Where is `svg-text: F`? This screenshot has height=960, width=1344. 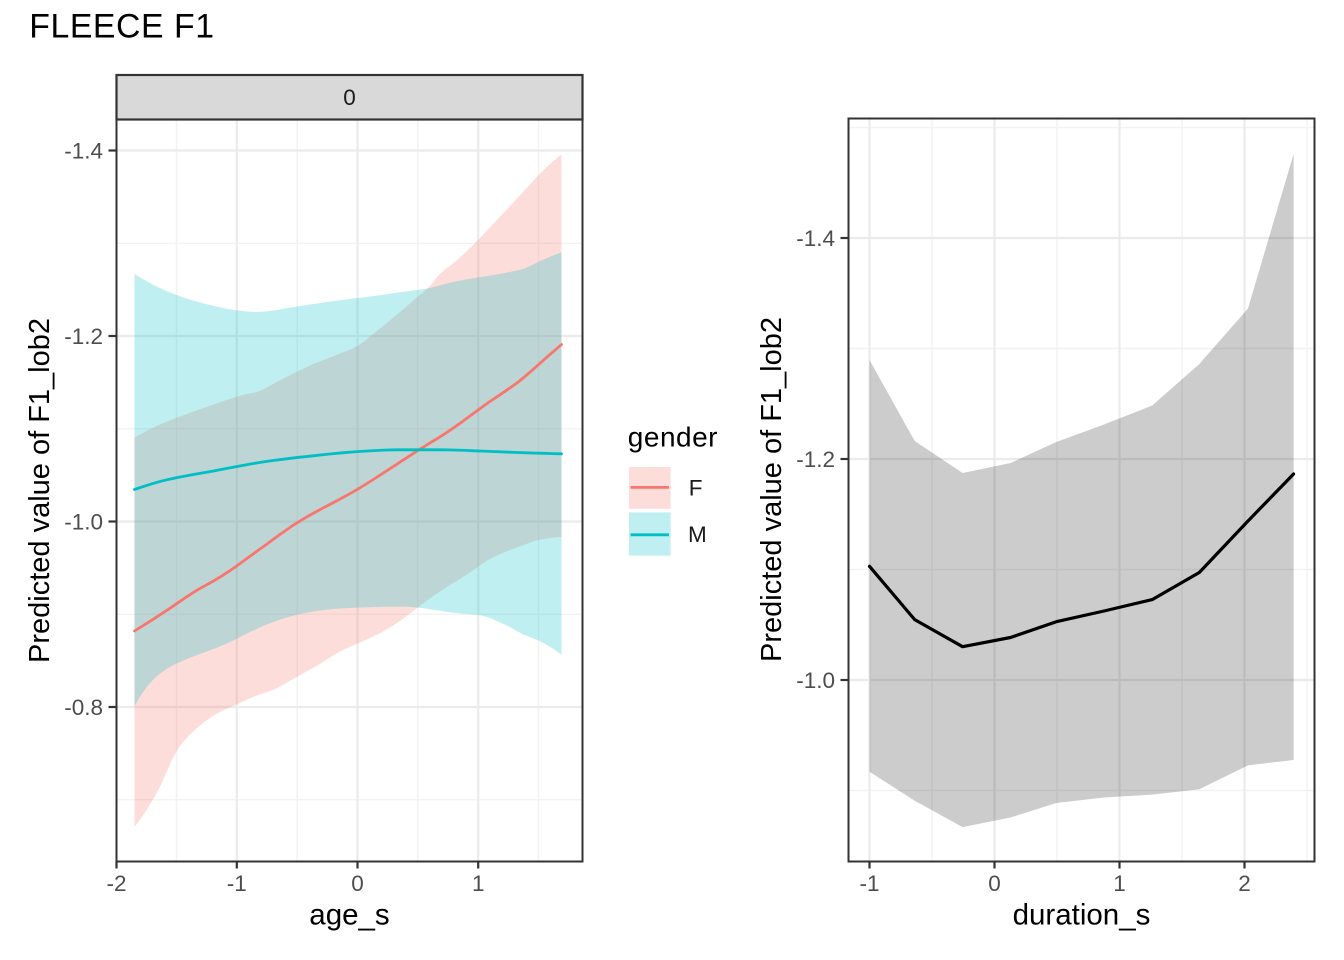 svg-text: F is located at coordinates (696, 487).